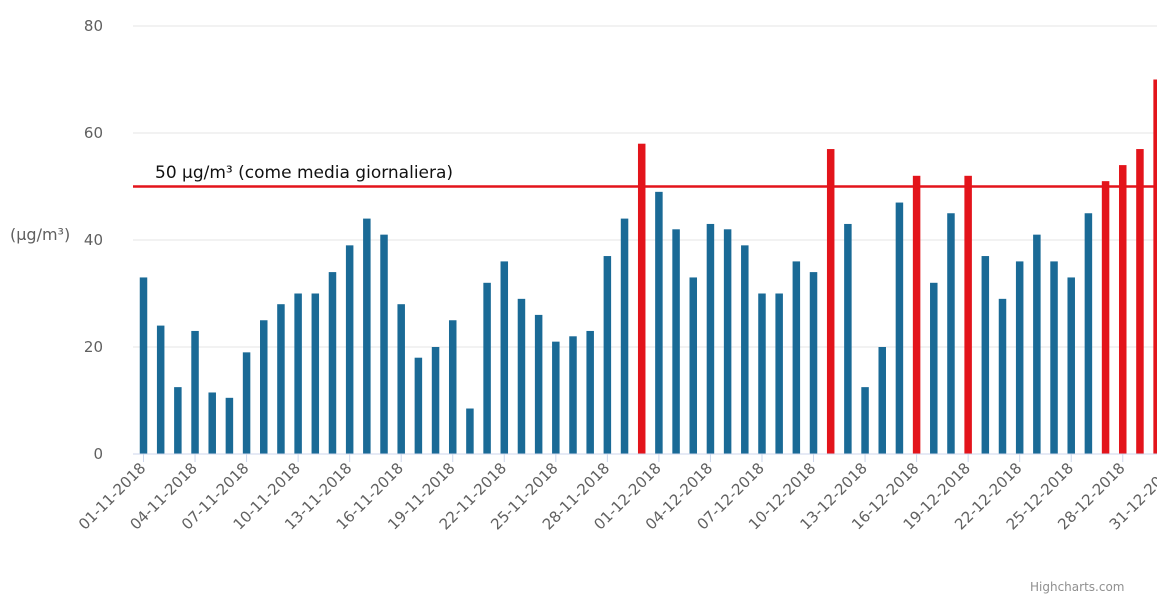  What do you see at coordinates (882, 400) in the screenshot?
I see `bar-14-12-2018` at bounding box center [882, 400].